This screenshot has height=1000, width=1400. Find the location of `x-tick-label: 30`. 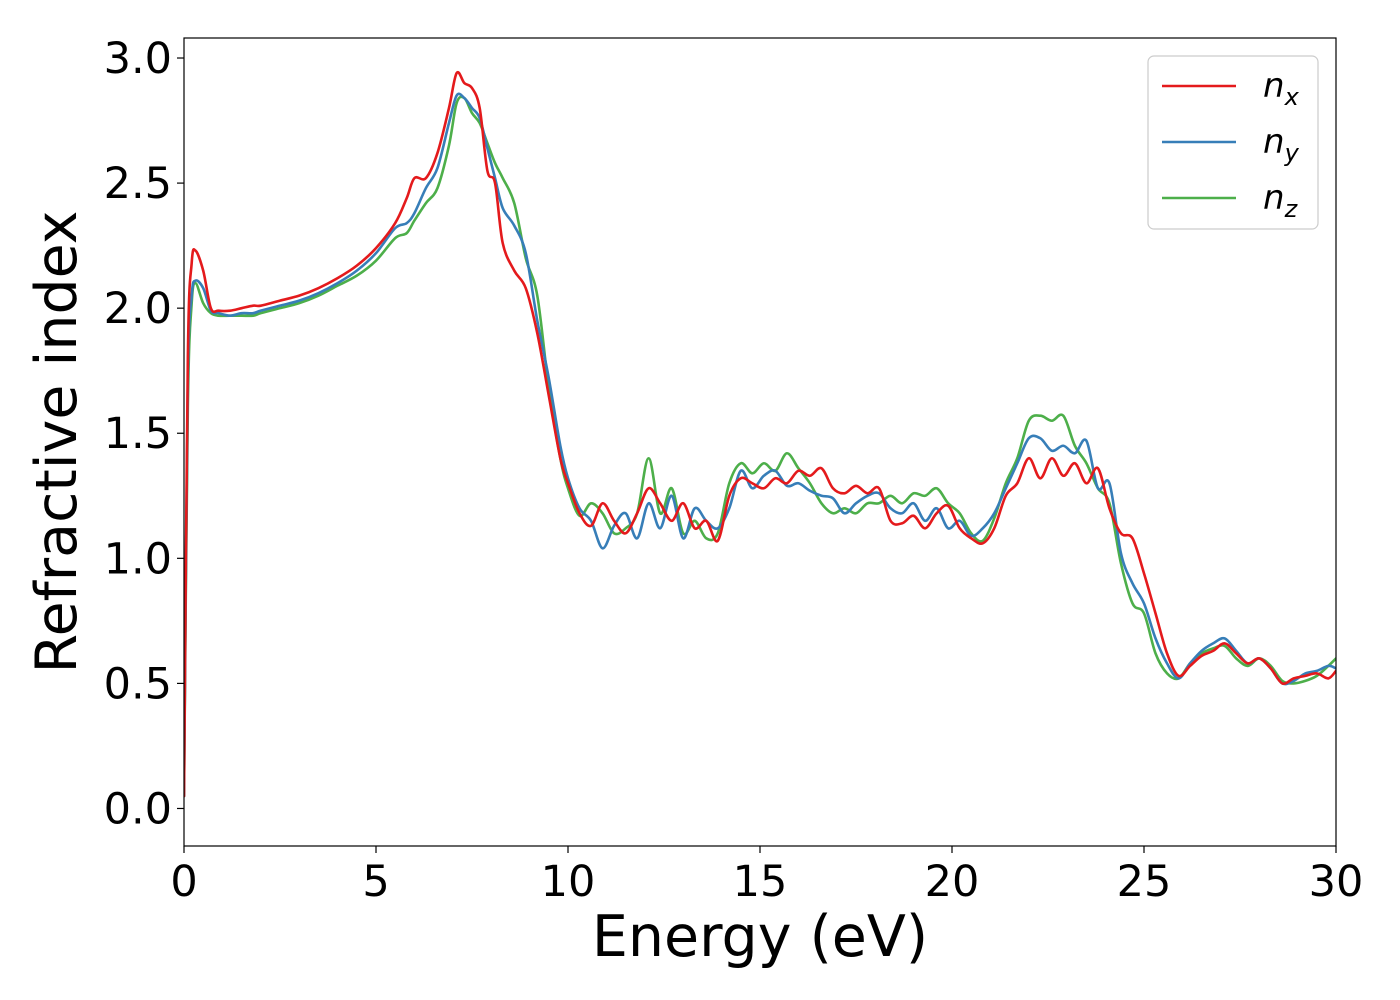

x-tick-label: 30 is located at coordinates (1336, 882).